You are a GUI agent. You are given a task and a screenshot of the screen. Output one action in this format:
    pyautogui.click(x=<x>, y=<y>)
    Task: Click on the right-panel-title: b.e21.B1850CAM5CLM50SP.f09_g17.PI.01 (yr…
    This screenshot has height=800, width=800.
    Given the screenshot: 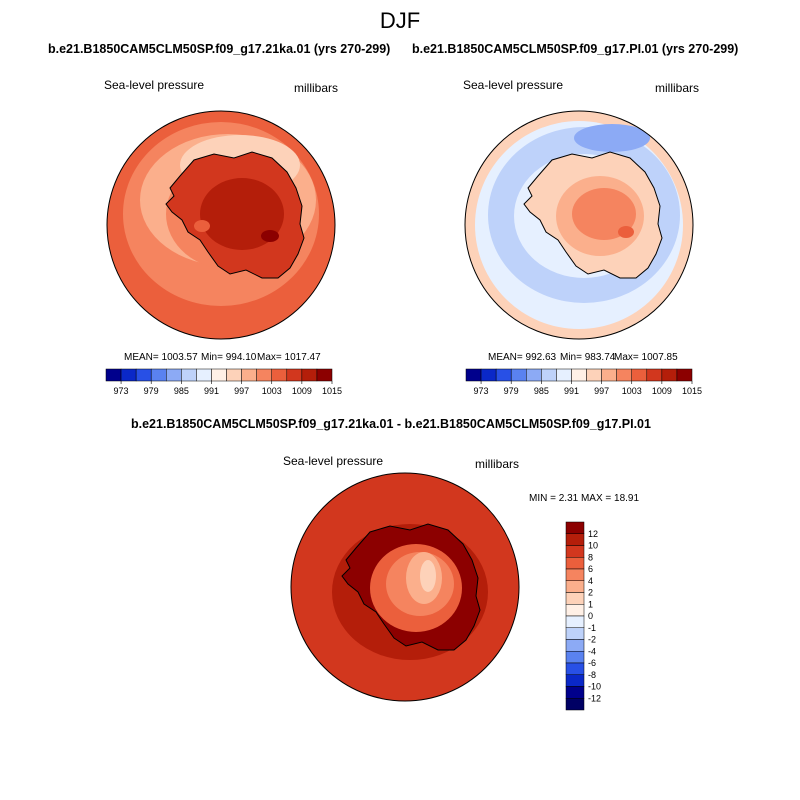 What is the action you would take?
    pyautogui.click(x=575, y=49)
    